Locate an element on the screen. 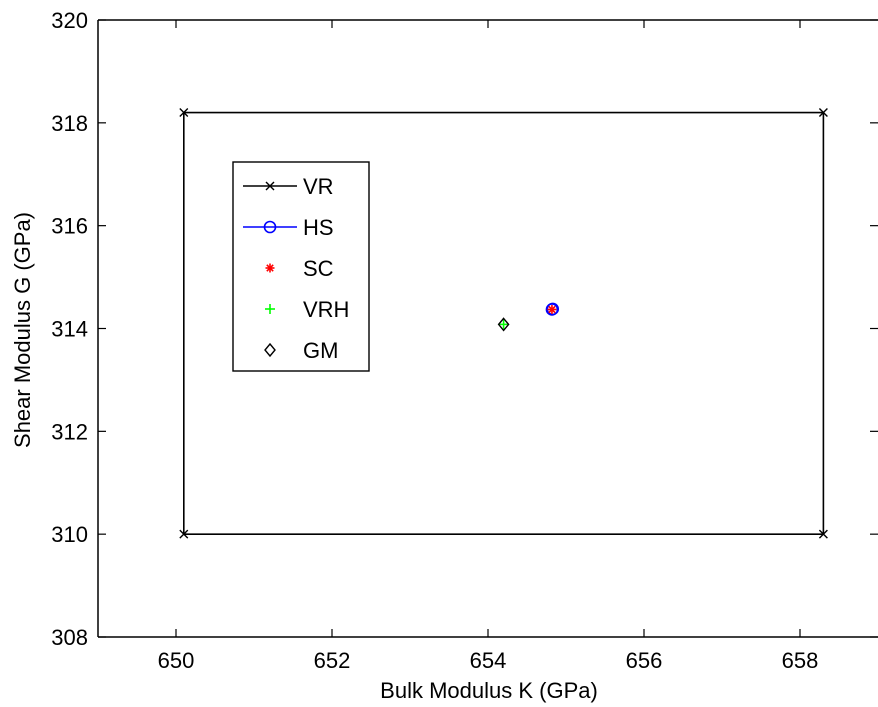 Image resolution: width=878 pixels, height=707 pixels. legend-item-gm: GM is located at coordinates (301, 350).